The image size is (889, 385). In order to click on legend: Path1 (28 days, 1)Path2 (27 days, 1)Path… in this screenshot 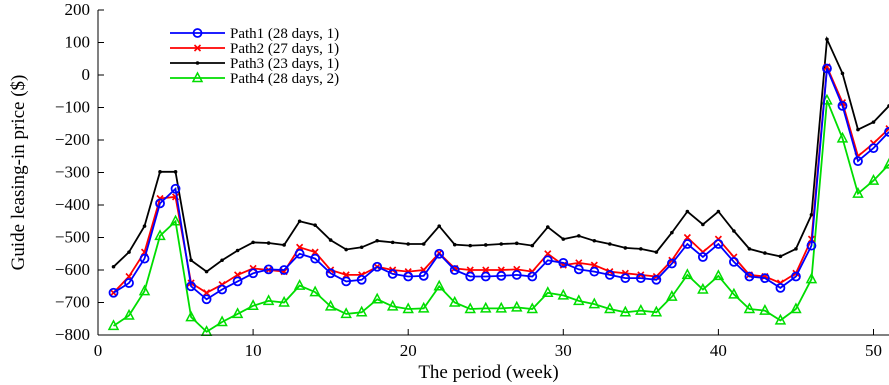, I will do `click(254, 56)`.